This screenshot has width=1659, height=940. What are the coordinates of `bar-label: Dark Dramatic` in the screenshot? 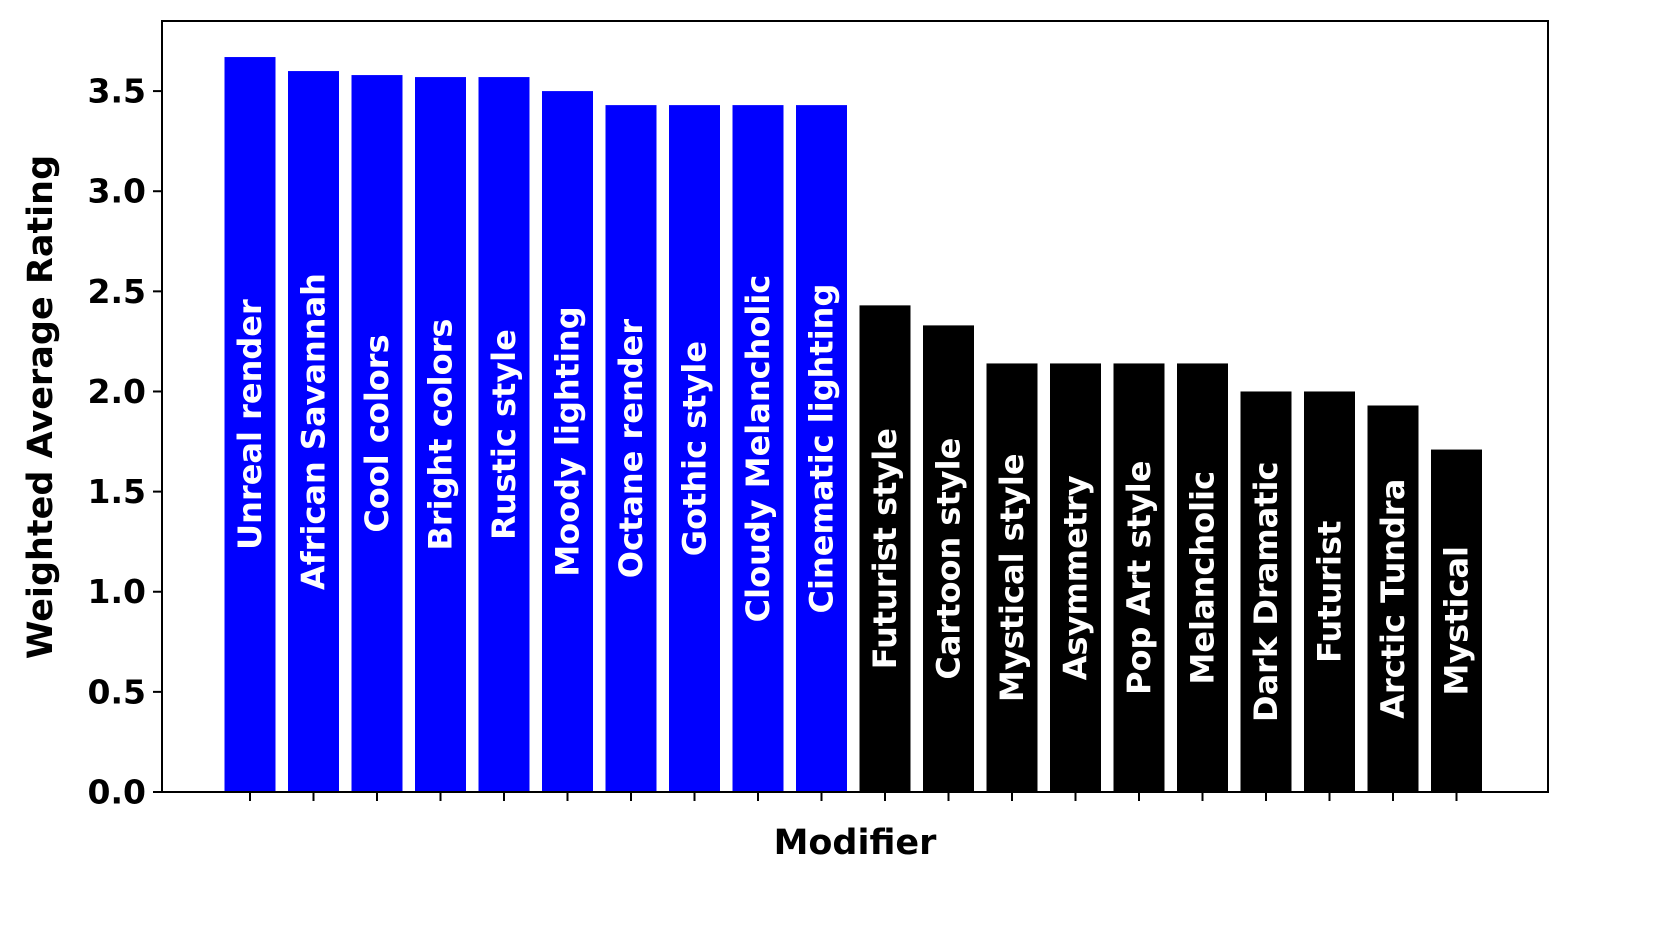 It's located at (1266, 592).